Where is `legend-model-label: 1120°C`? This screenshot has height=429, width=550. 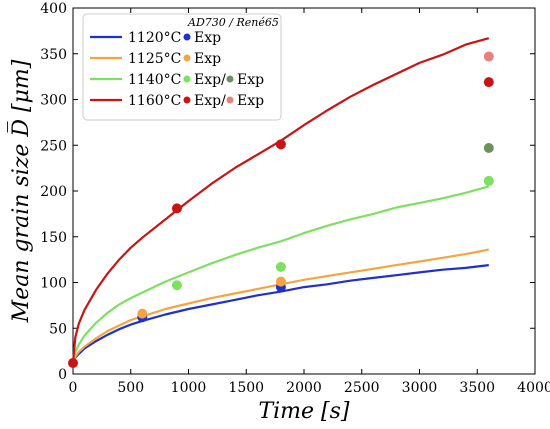
legend-model-label: 1120°C is located at coordinates (154, 38).